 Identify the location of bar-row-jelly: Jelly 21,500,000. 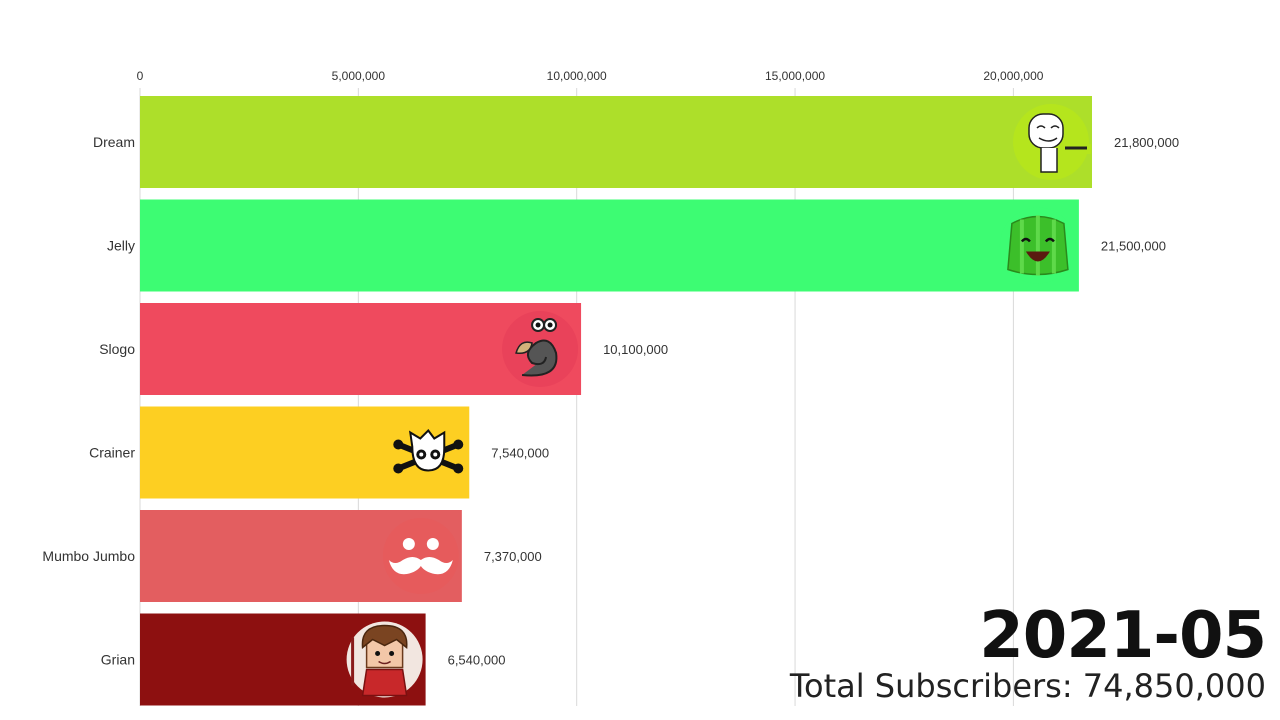
(636, 245).